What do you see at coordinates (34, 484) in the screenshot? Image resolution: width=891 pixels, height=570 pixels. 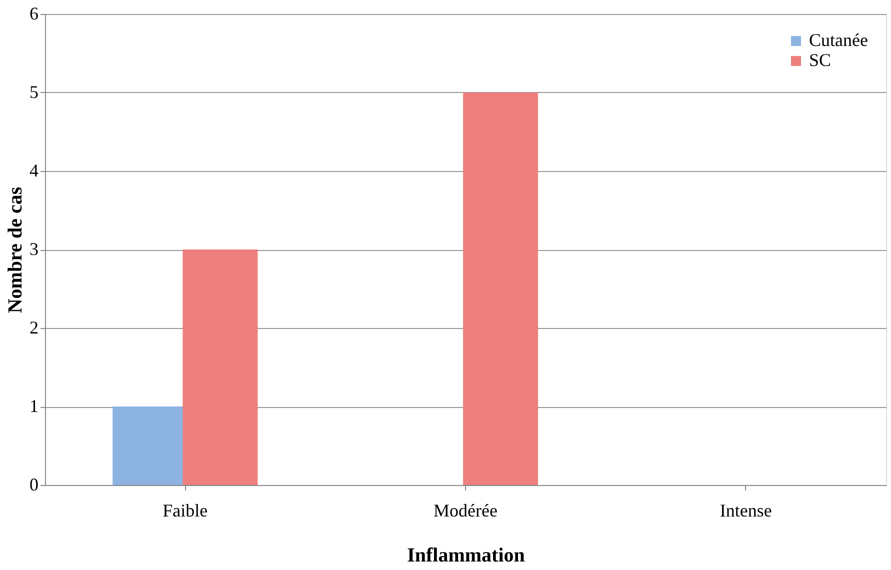 I see `y-tick-label: 0` at bounding box center [34, 484].